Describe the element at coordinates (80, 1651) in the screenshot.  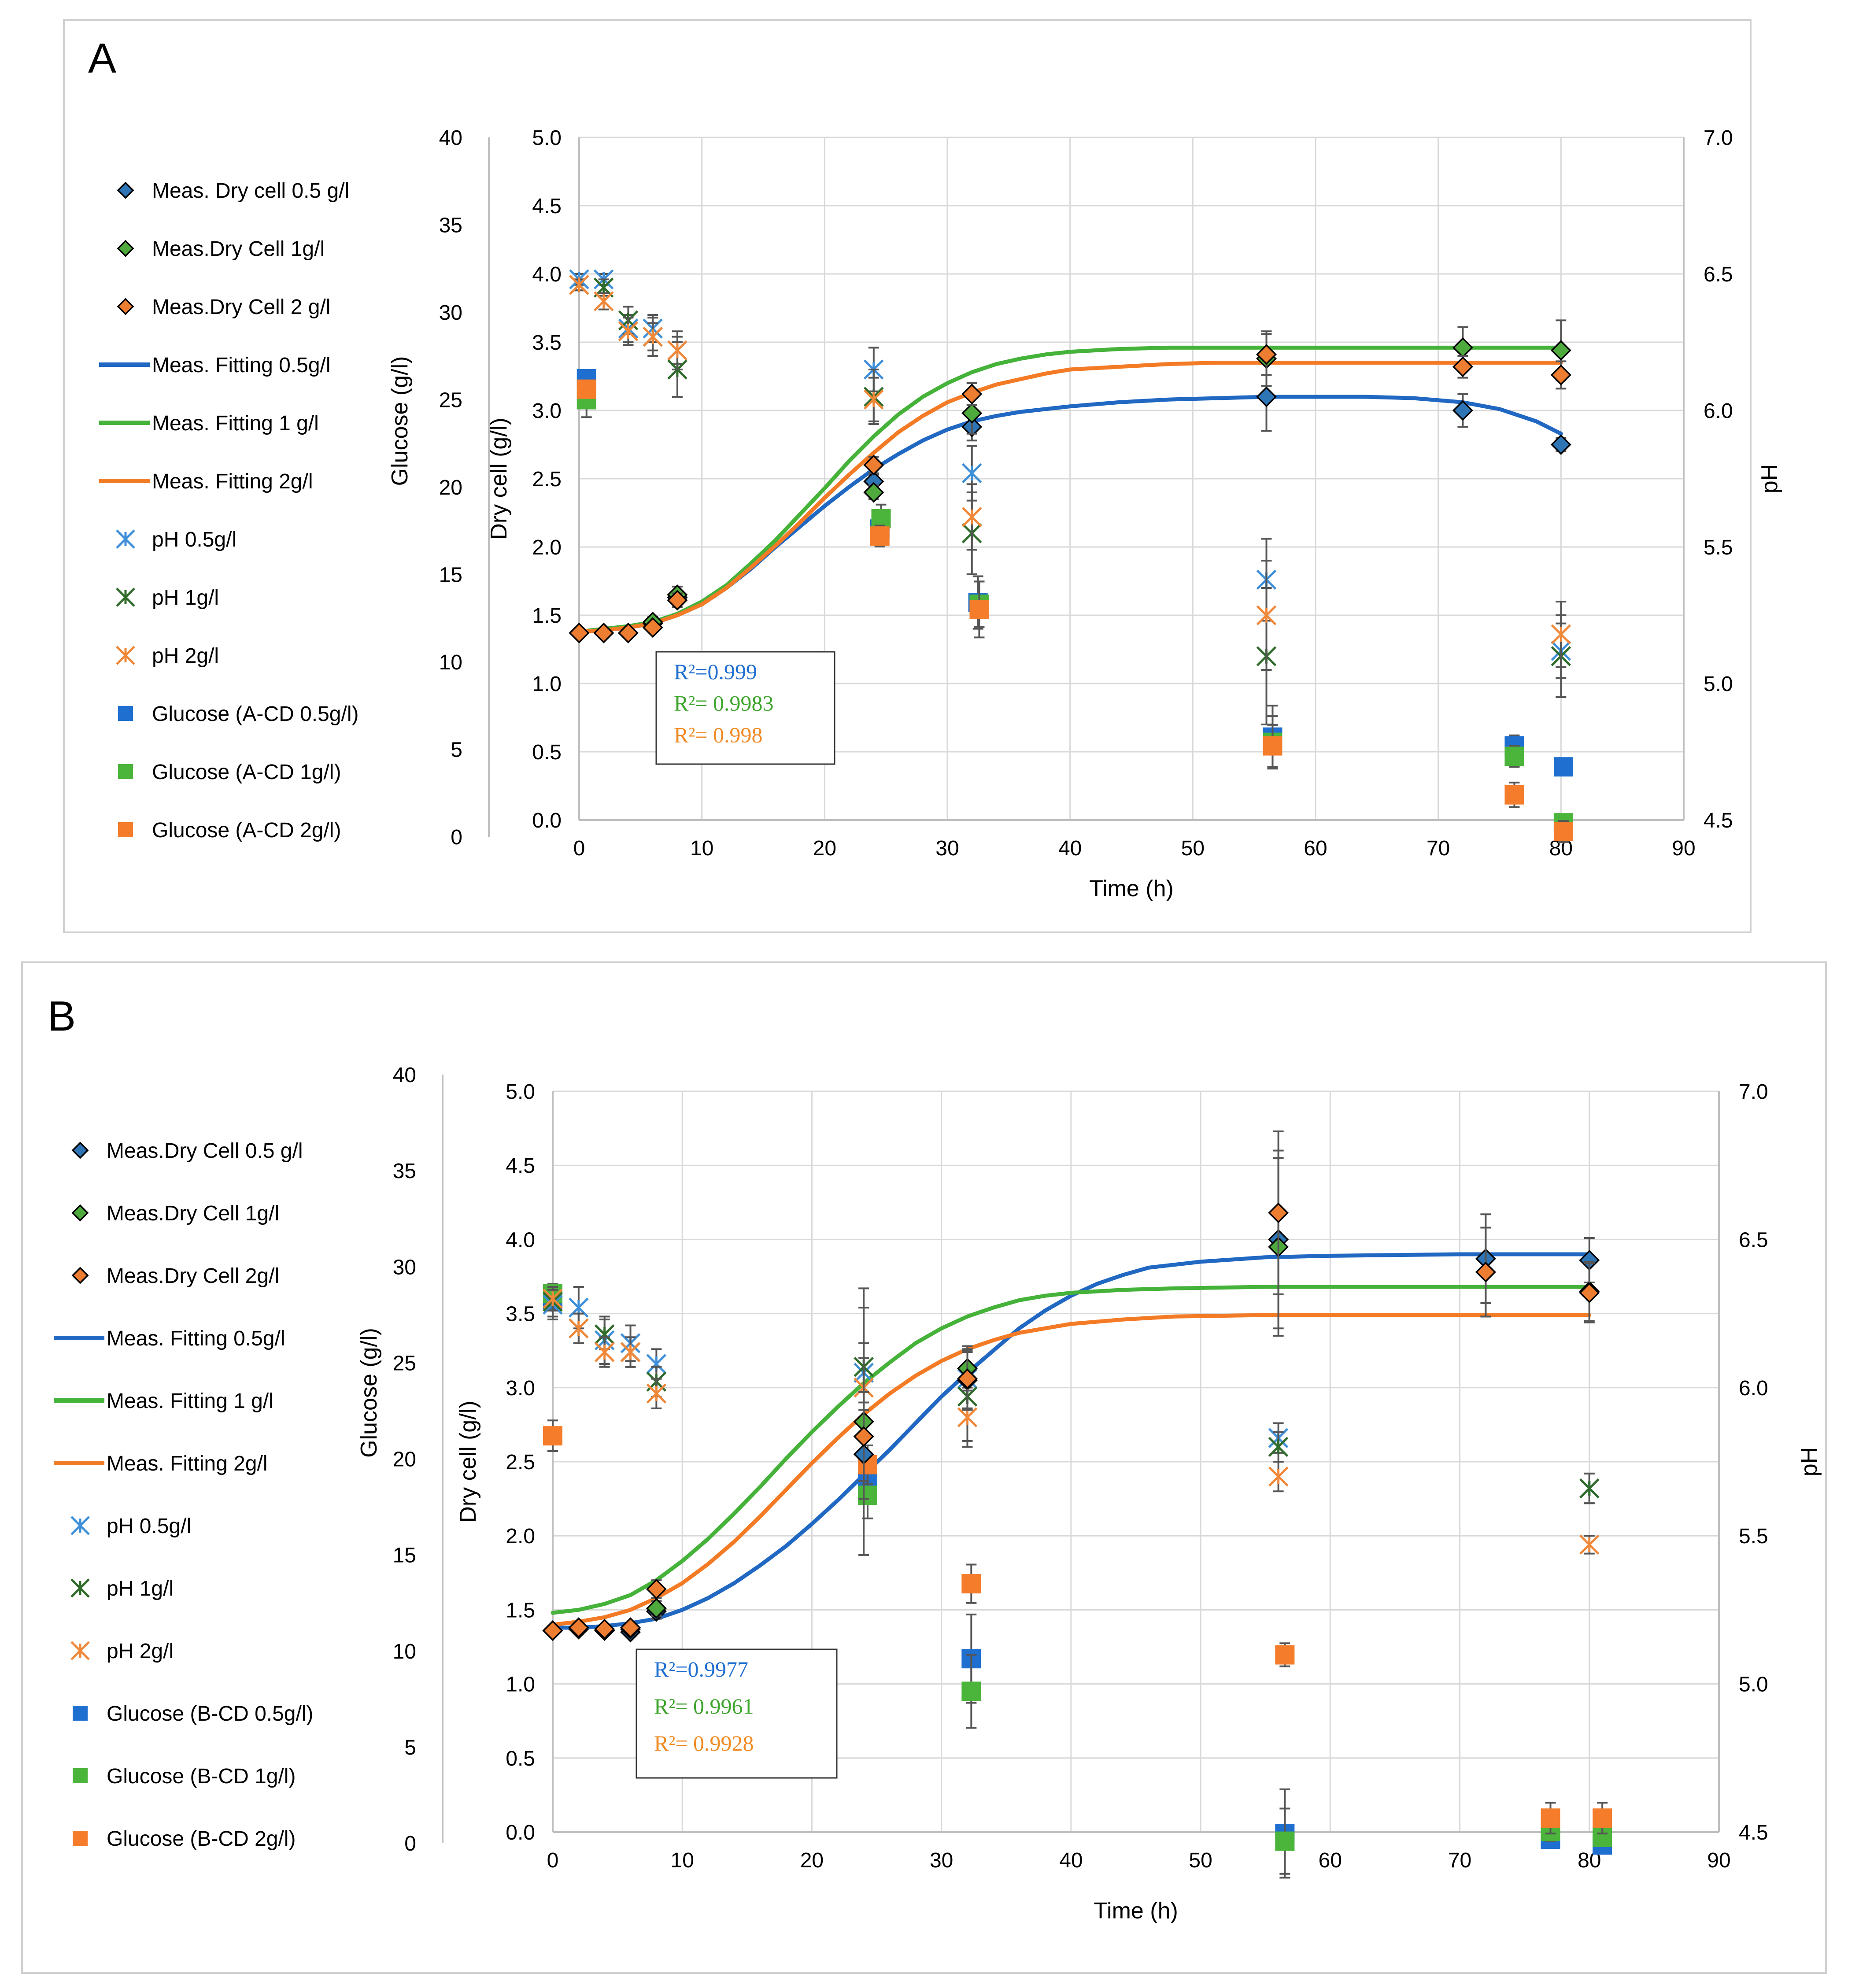
I see `legend-marker-star-path` at that location.